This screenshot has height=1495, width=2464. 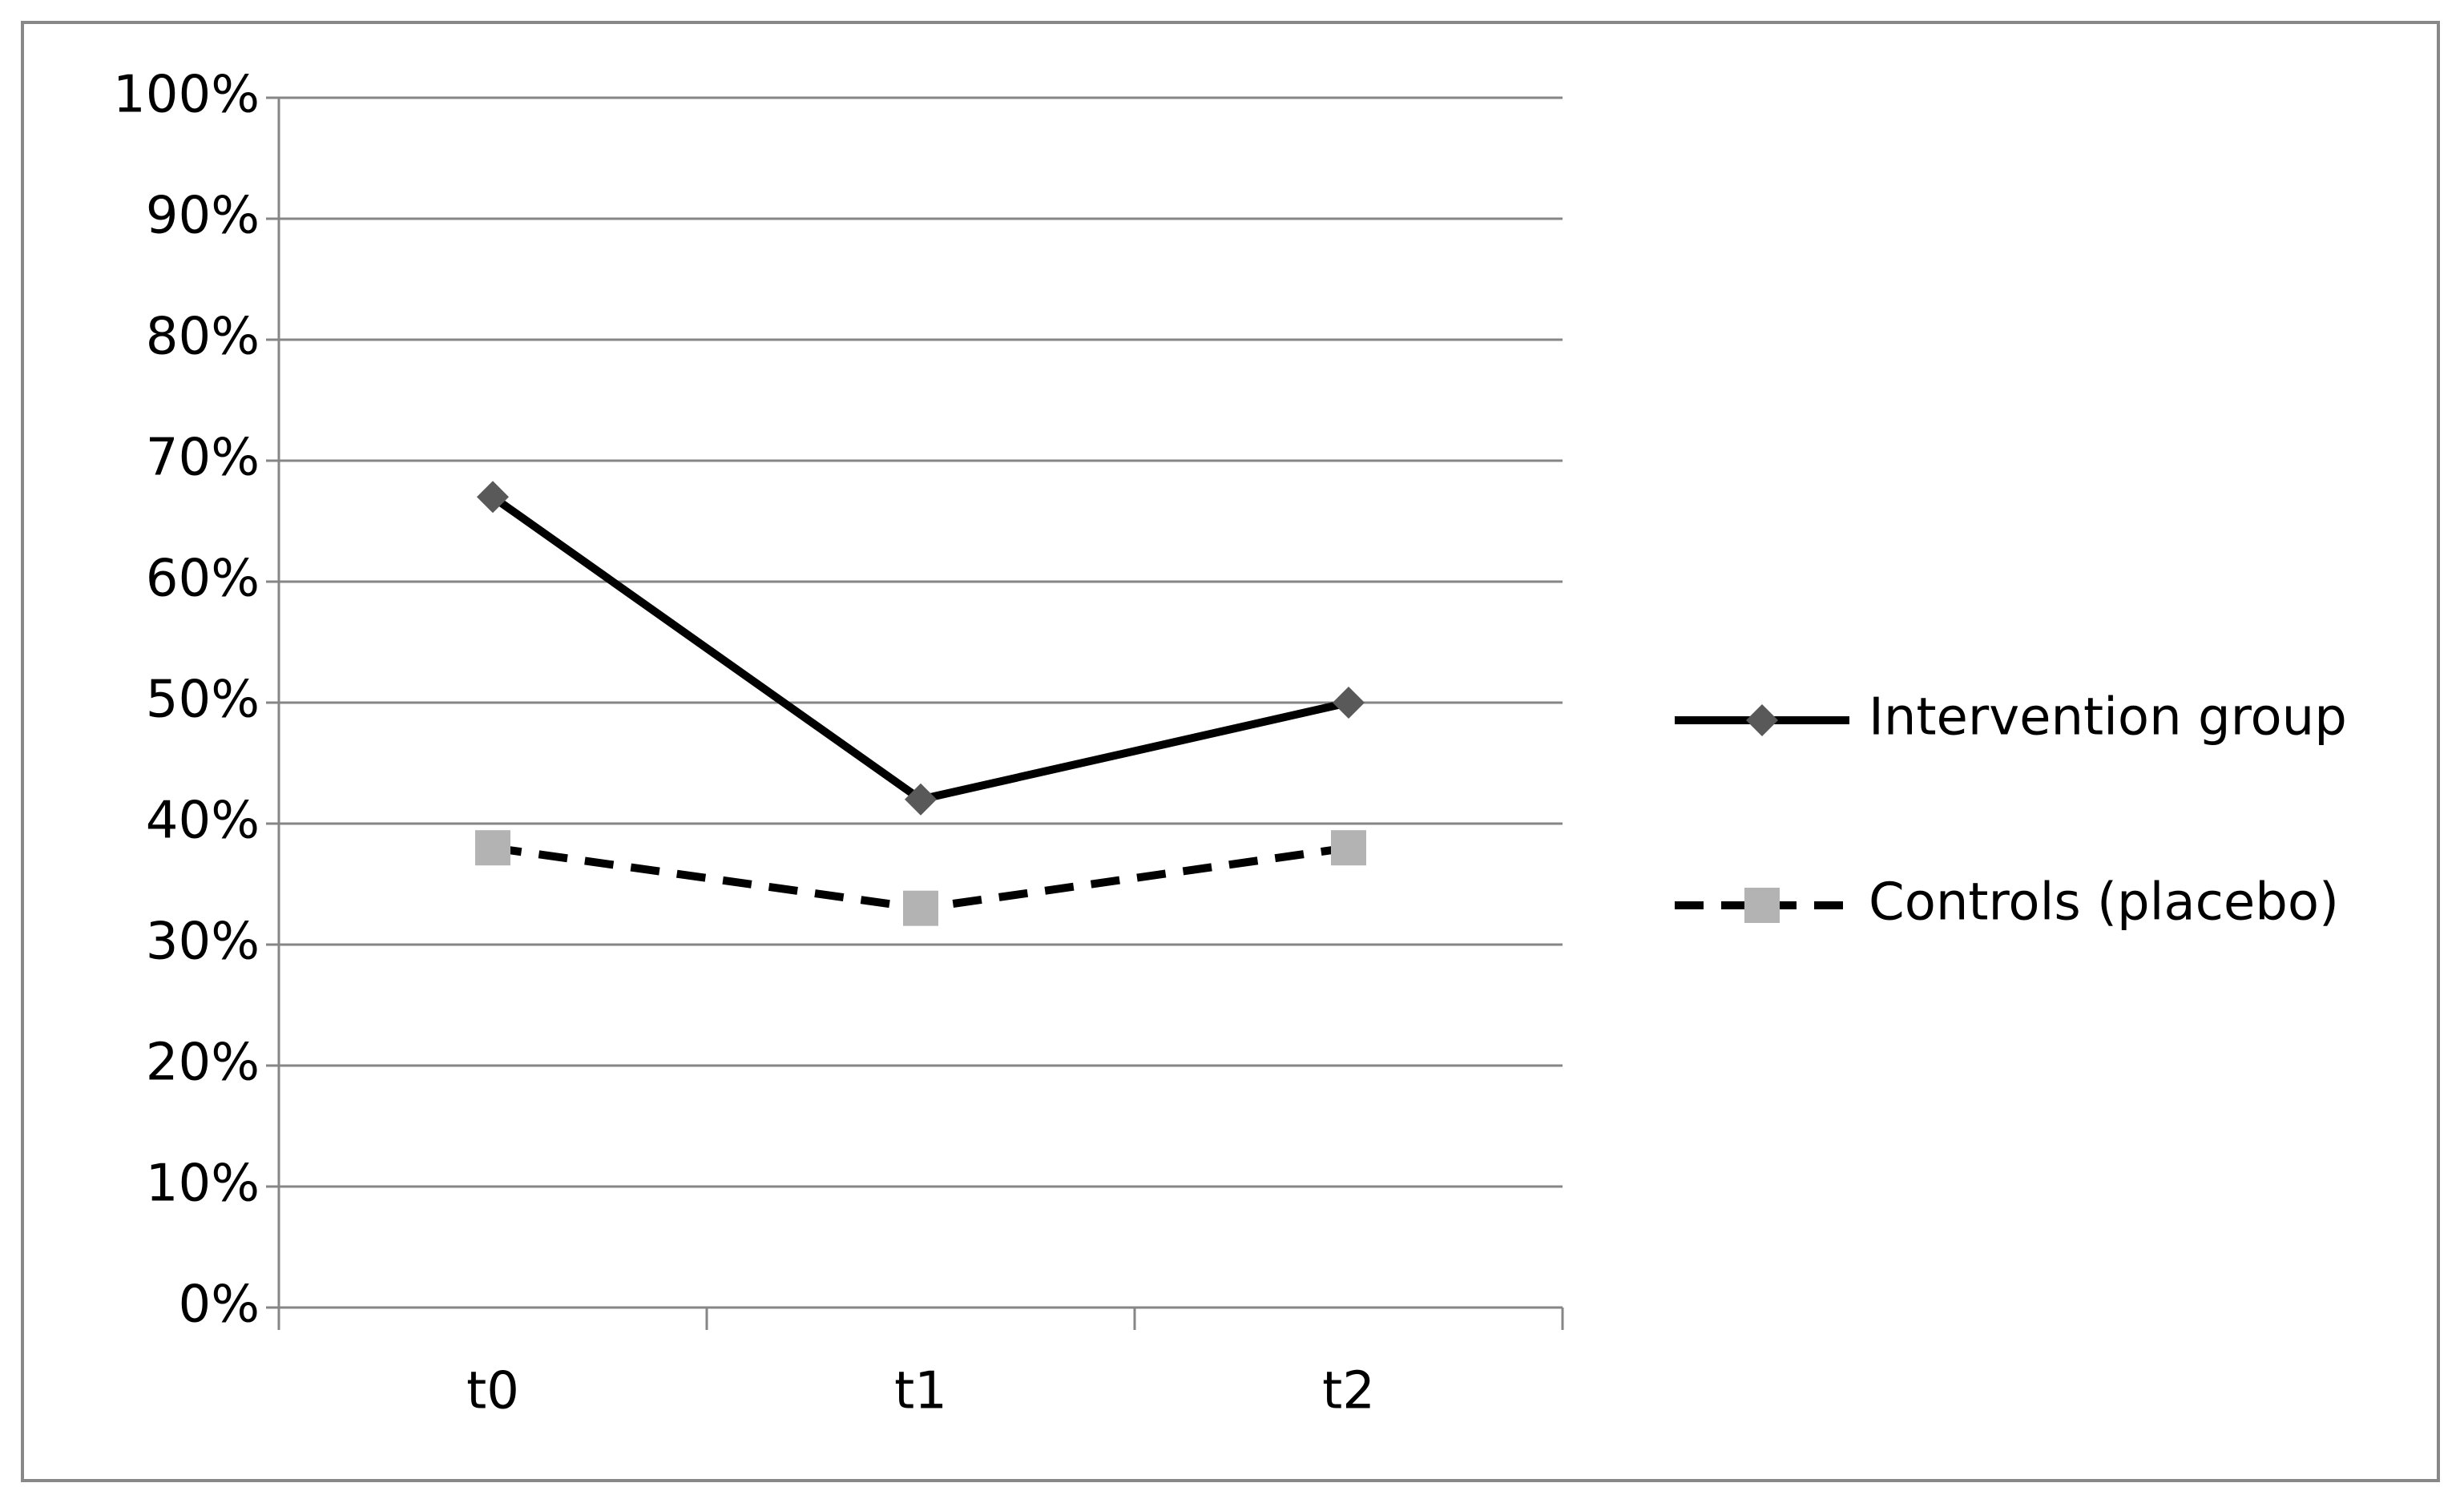 What do you see at coordinates (203, 216) in the screenshot?
I see `y-tick-label: 90%` at bounding box center [203, 216].